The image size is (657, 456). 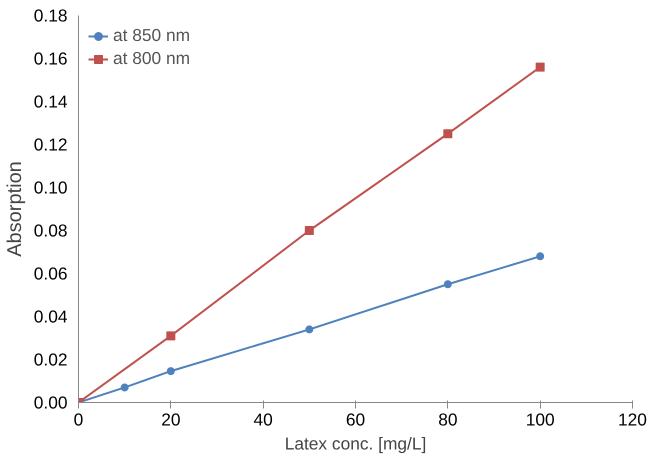 What do you see at coordinates (51, 402) in the screenshot?
I see `y-tick-label: 0.00` at bounding box center [51, 402].